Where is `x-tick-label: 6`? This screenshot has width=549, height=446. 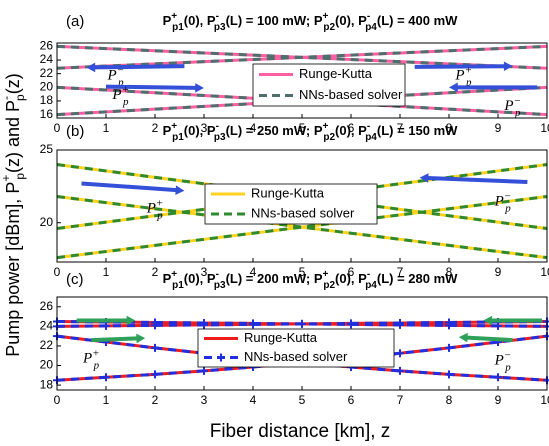 x-tick-label: 6 is located at coordinates (351, 128).